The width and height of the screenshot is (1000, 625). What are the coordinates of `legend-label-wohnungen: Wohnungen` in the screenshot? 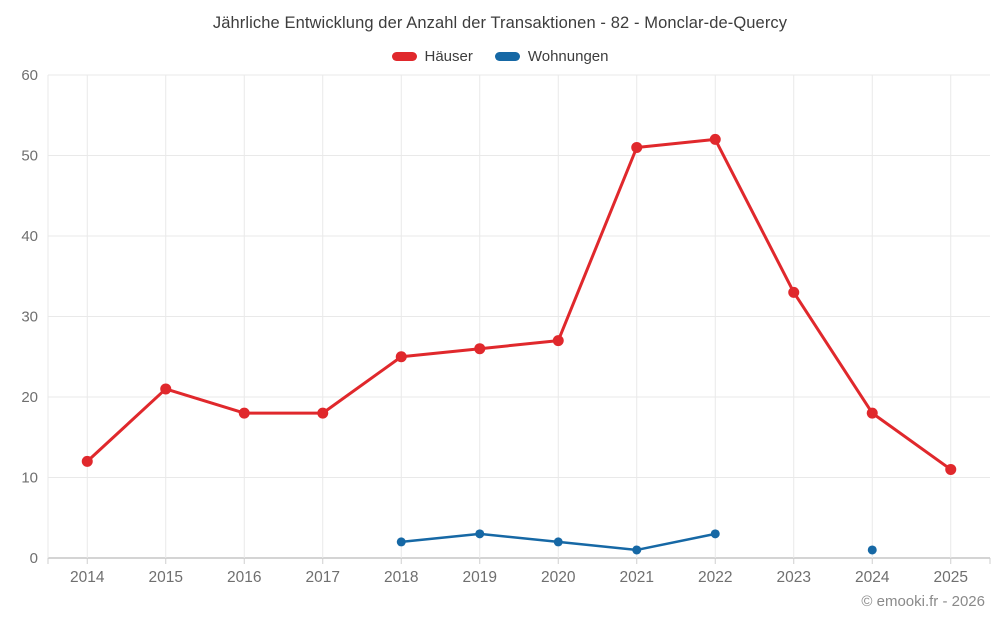 It's located at (568, 56).